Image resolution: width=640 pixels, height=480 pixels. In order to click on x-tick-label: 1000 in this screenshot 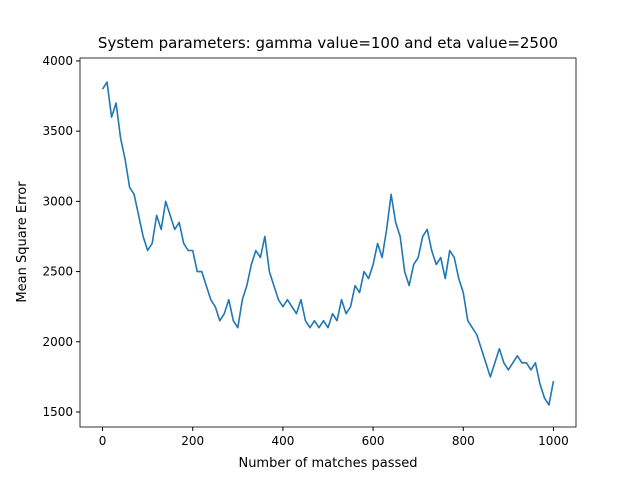, I will do `click(553, 441)`.